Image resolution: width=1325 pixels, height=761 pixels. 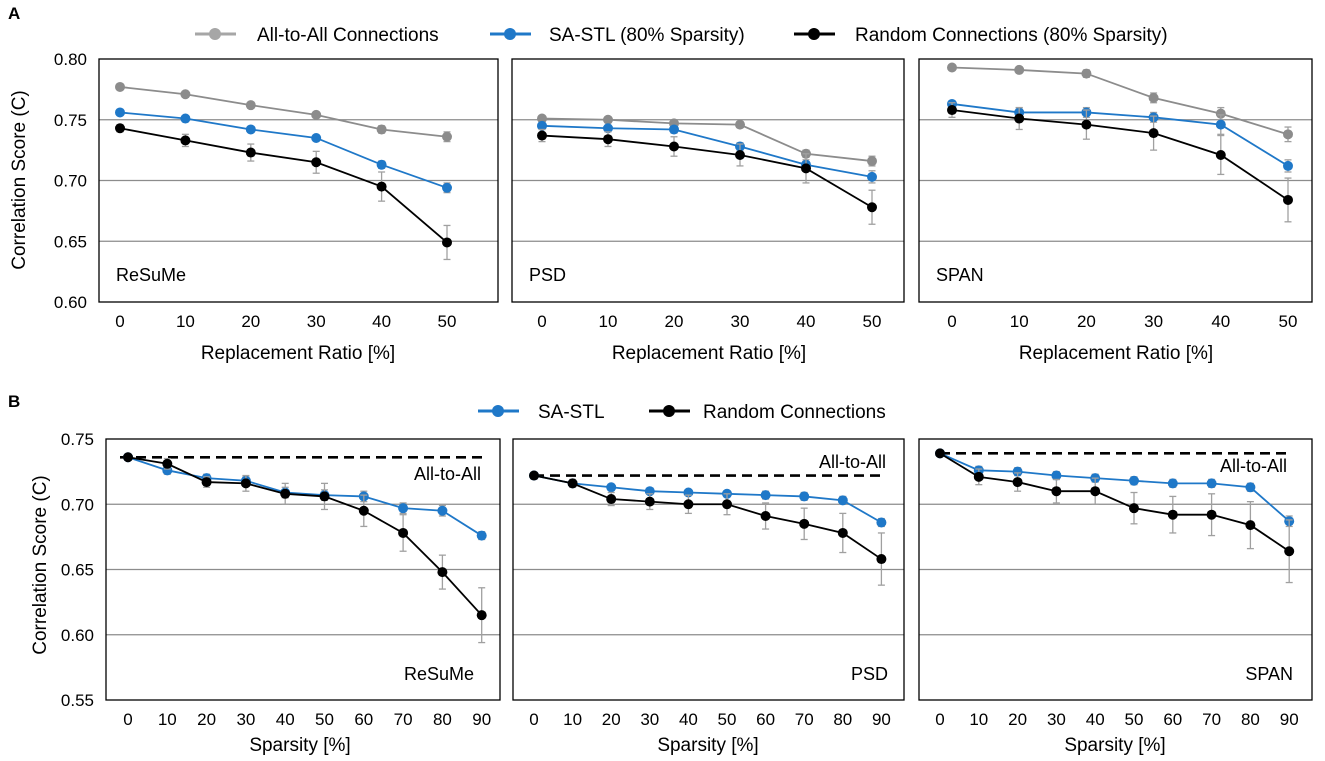 I want to click on chart-a-psd: 0 10 20 30 40 50 Replacement Ratio [%] PSD, so click(x=708, y=211).